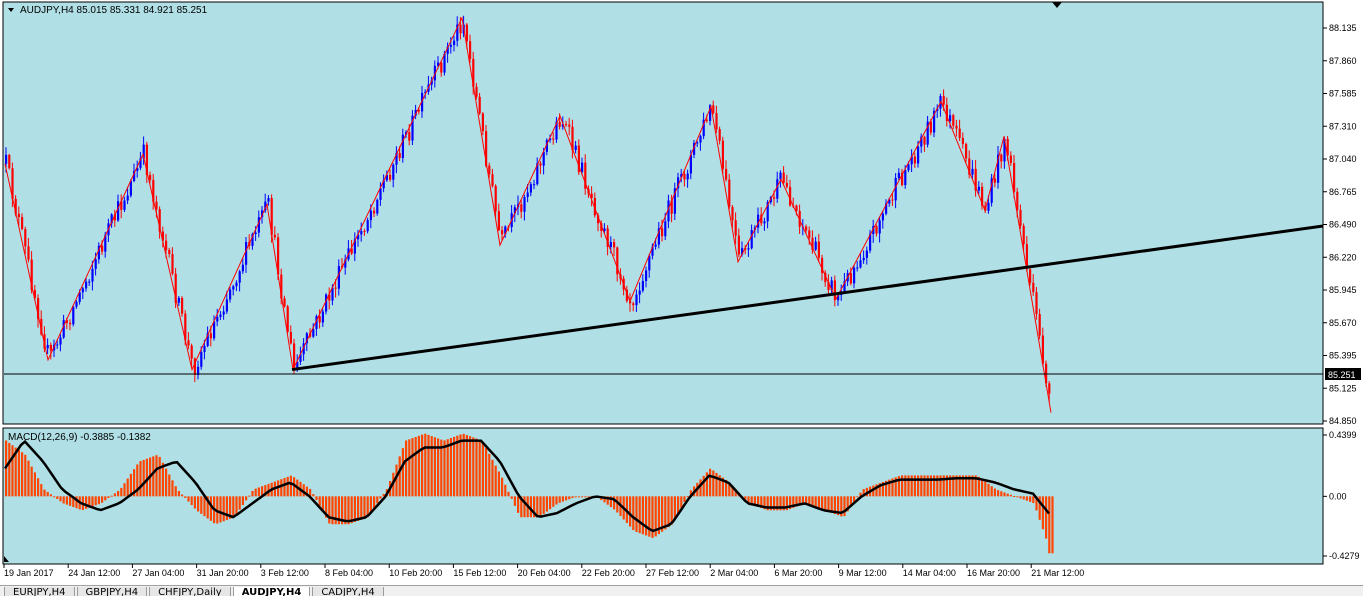 This screenshot has height=596, width=1363. I want to click on time-tick-label: 31 Jan 20:00, so click(223, 573).